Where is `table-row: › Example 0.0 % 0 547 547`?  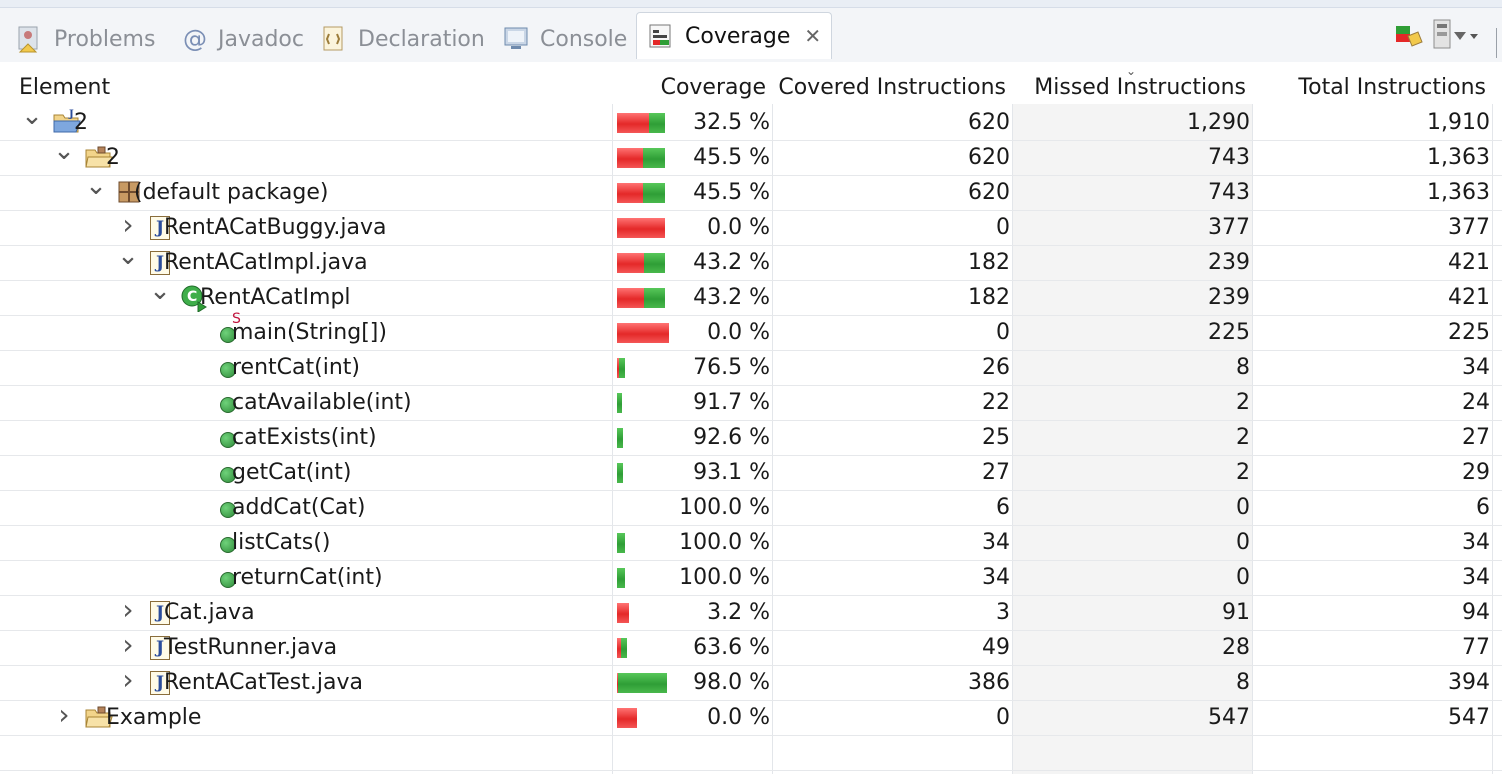
table-row: › Example 0.0 % 0 547 547 is located at coordinates (751, 718).